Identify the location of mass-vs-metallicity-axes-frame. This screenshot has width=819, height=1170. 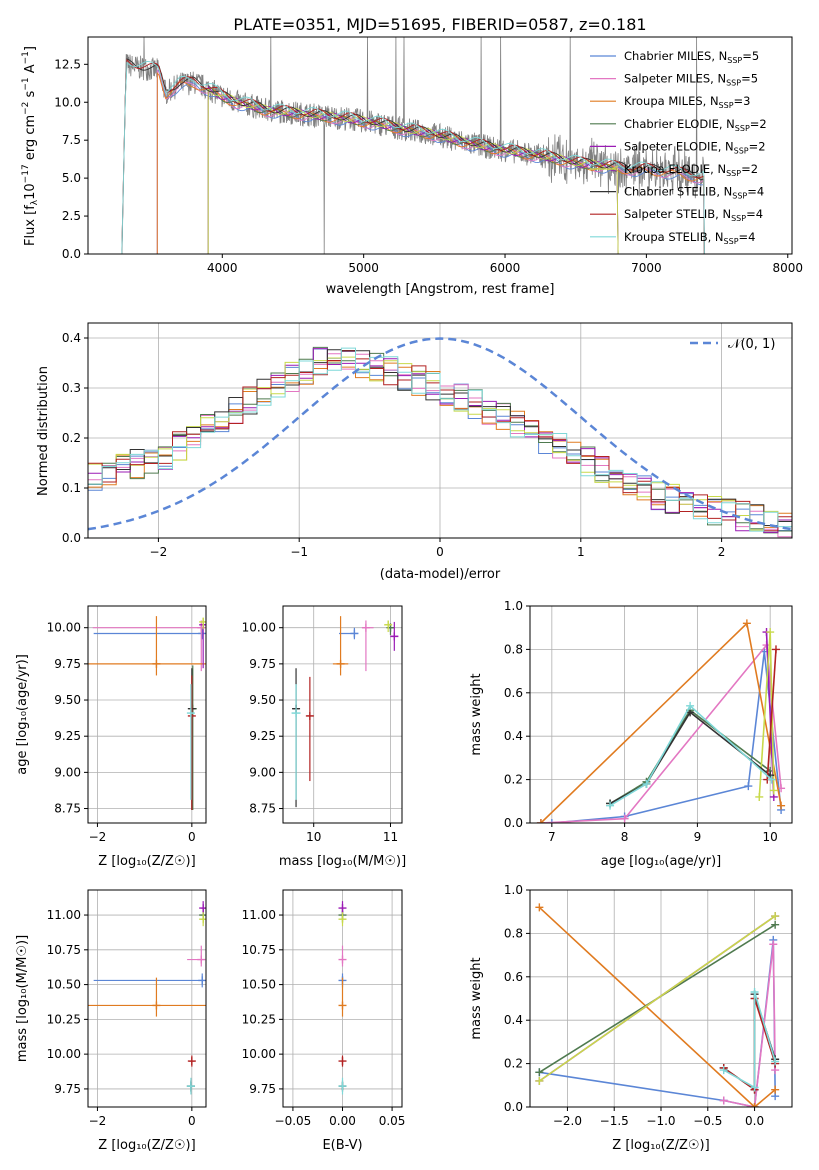
(147, 998).